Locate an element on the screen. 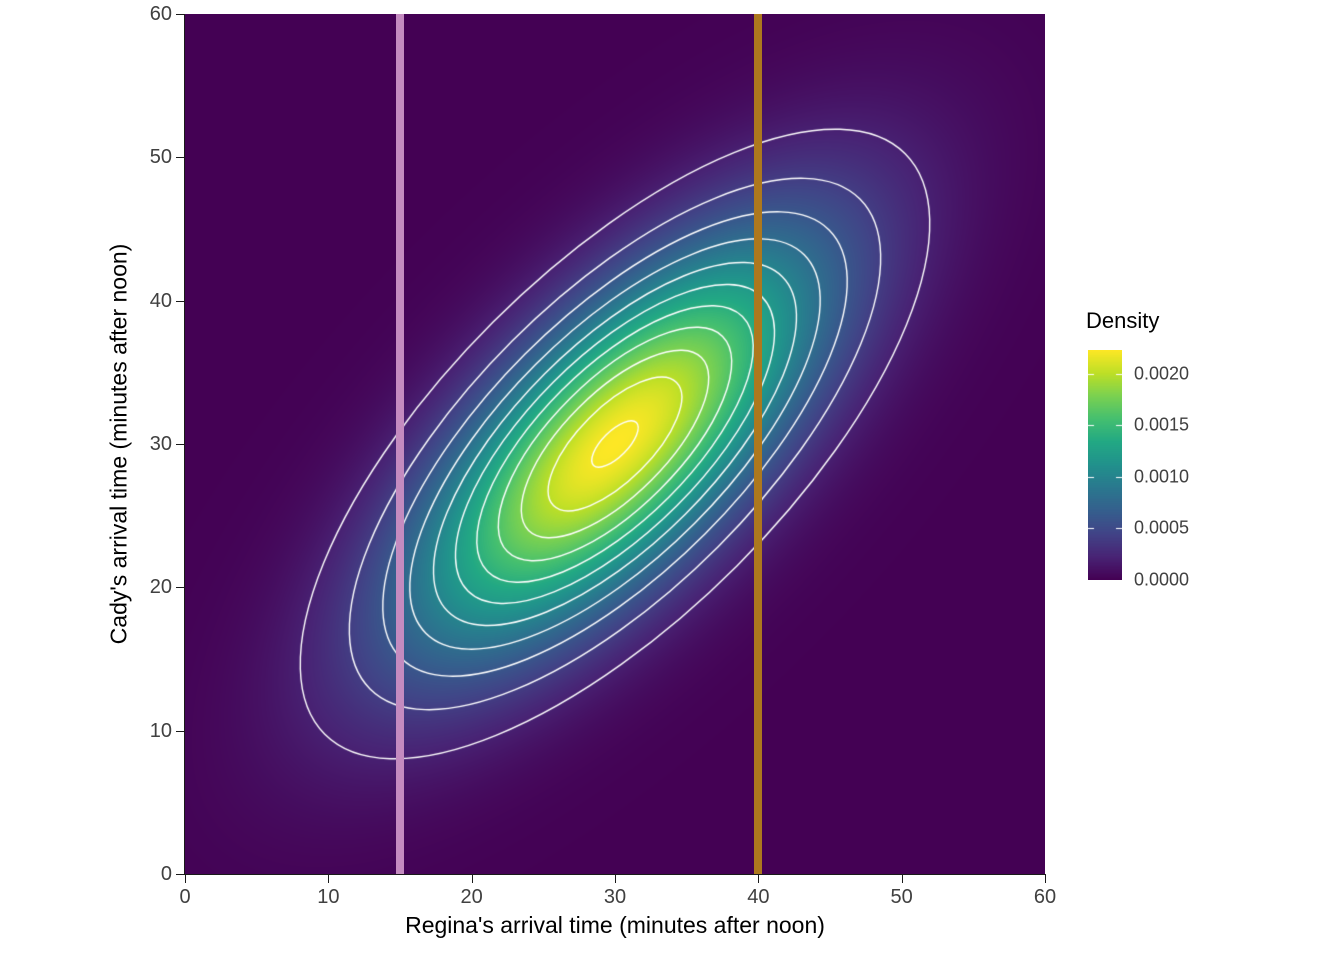  y-axis-title: Cady's arrival time (minutes after noon) is located at coordinates (118, 444).